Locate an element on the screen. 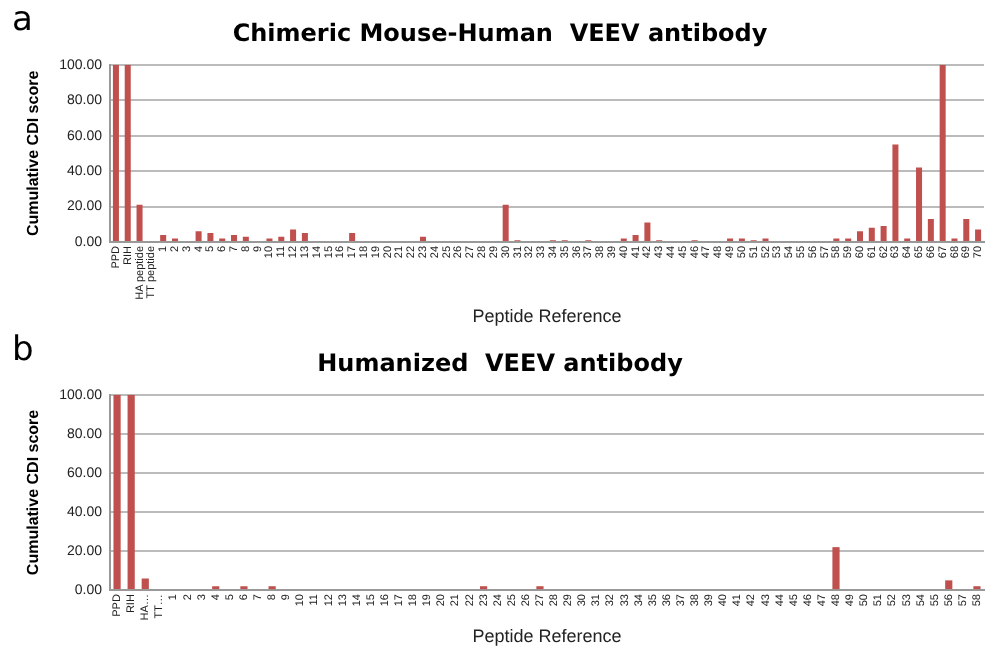 The width and height of the screenshot is (1000, 650). chart-title: Chimeric Mouse-Human VEEV antibody is located at coordinates (500, 32).